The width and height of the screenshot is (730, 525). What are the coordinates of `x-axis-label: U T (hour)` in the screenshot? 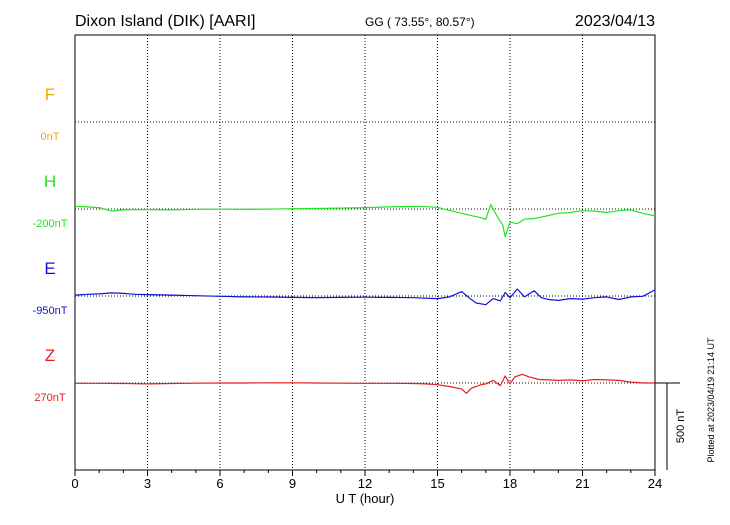 It's located at (365, 498).